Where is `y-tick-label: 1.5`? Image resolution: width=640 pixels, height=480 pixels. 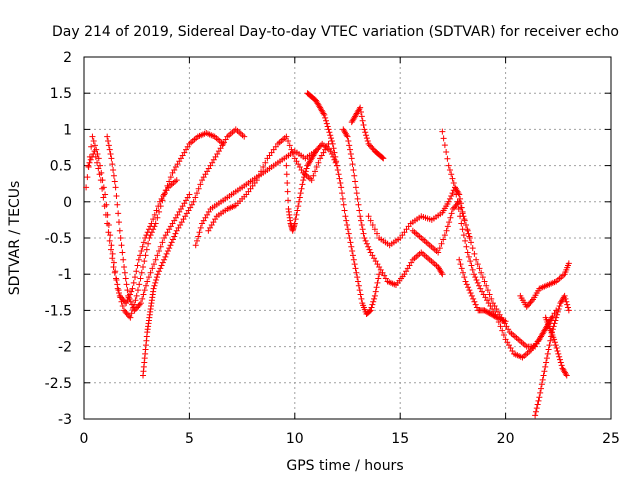 y-tick-label: 1.5 is located at coordinates (61, 94).